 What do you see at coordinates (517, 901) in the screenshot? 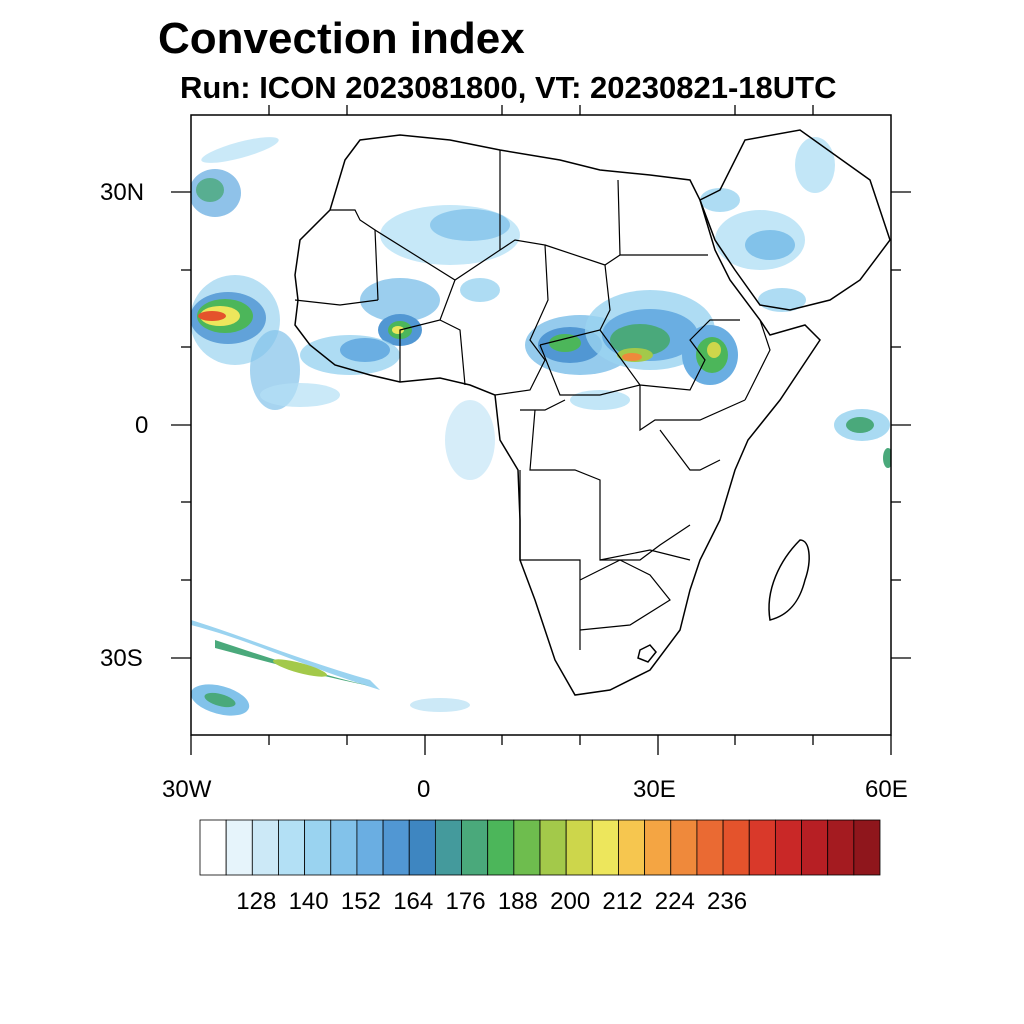
I see `colorbar-label: 188` at bounding box center [517, 901].